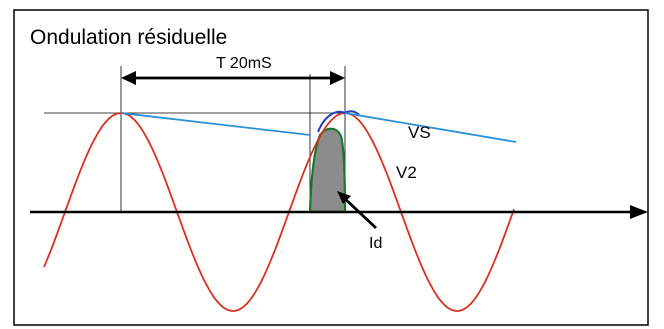  Describe the element at coordinates (639, 212) in the screenshot. I see `time-axis-arrowhead` at that location.